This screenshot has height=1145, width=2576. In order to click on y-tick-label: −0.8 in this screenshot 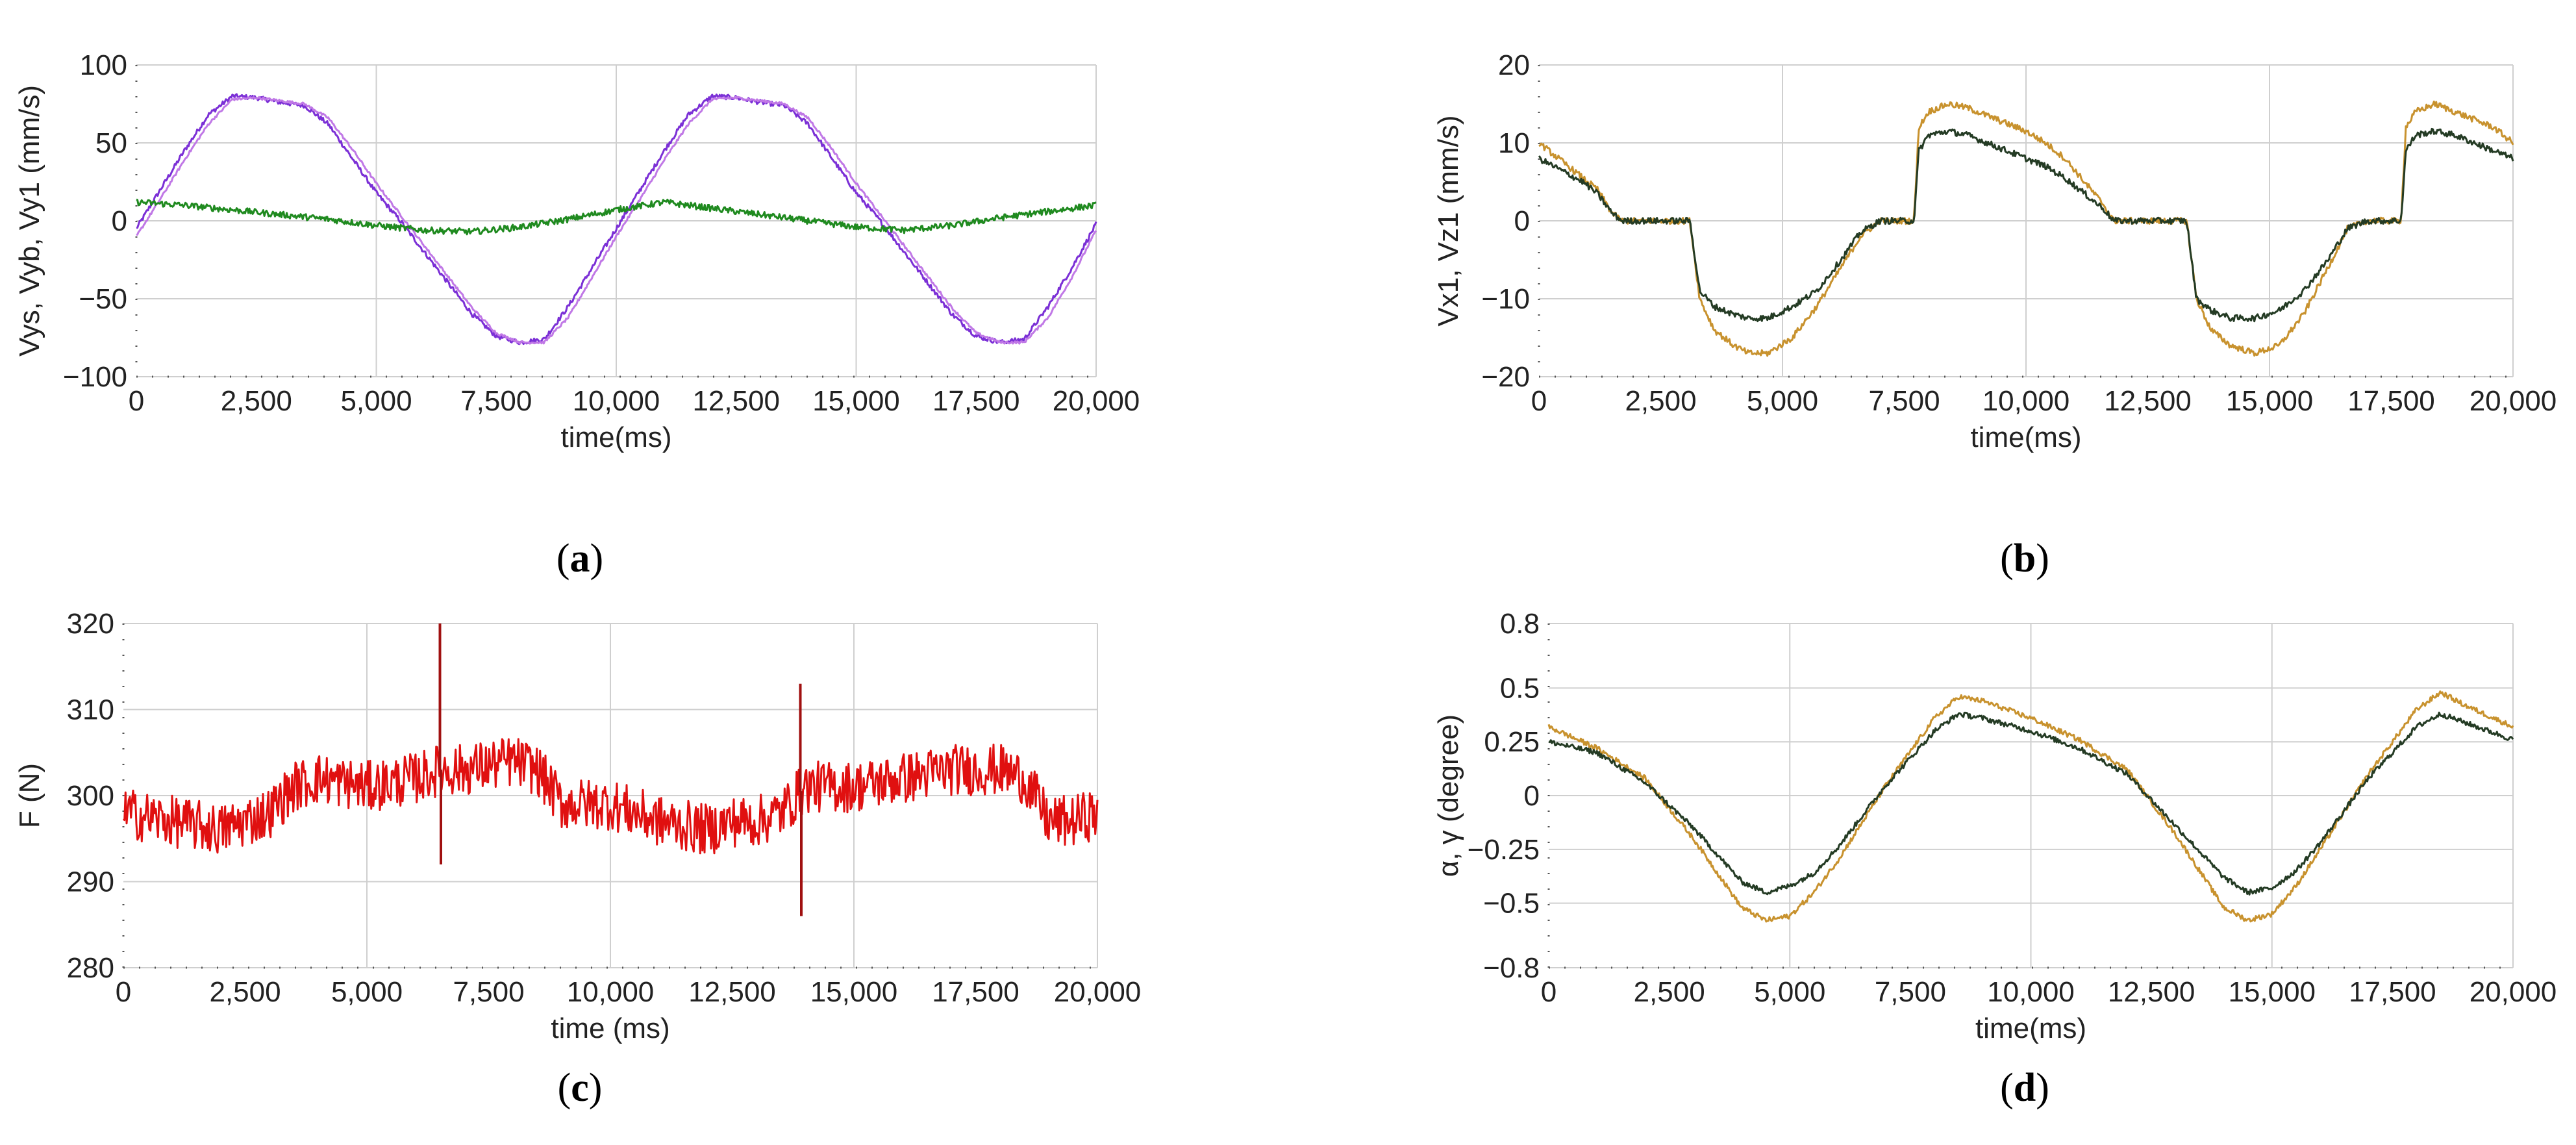, I will do `click(1511, 968)`.